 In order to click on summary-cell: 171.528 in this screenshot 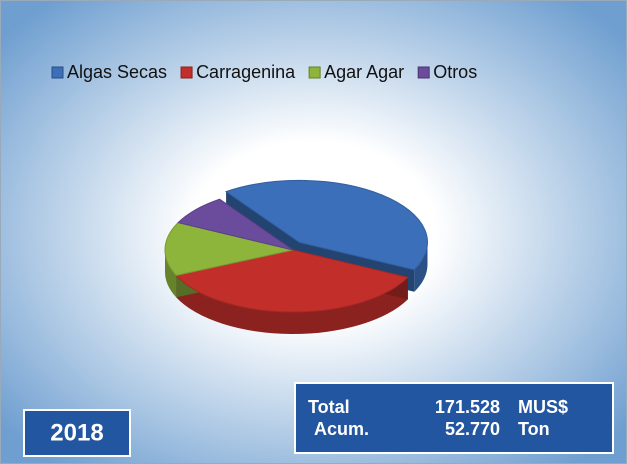, I will do `click(467, 407)`.